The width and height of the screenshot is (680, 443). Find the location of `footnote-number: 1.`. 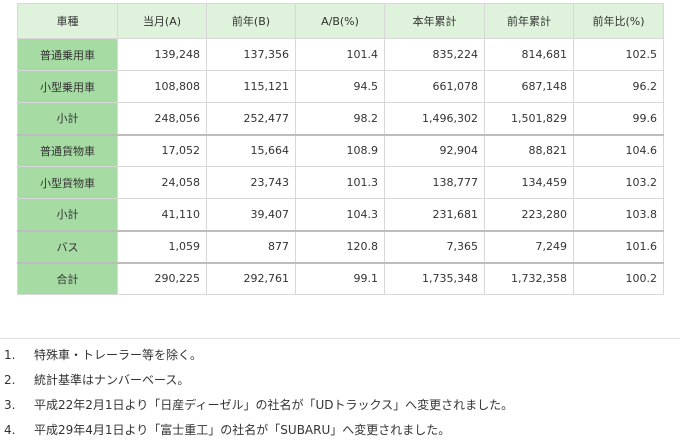

footnote-number: 1. is located at coordinates (10, 355).